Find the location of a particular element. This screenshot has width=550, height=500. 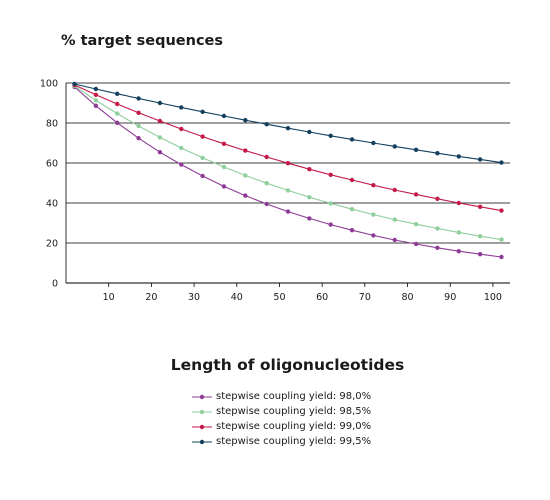

legend-label: stepwise coupling yield: 98,0% is located at coordinates (294, 396).